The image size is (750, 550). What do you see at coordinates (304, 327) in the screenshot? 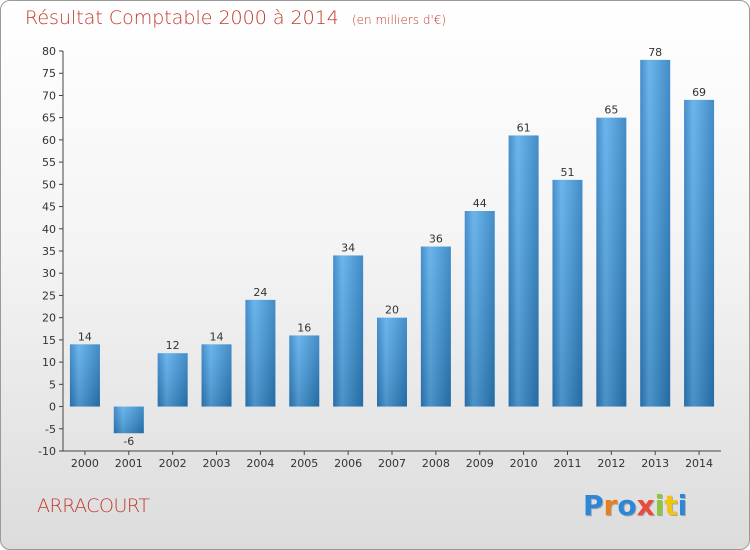
I see `data-label: 16` at bounding box center [304, 327].